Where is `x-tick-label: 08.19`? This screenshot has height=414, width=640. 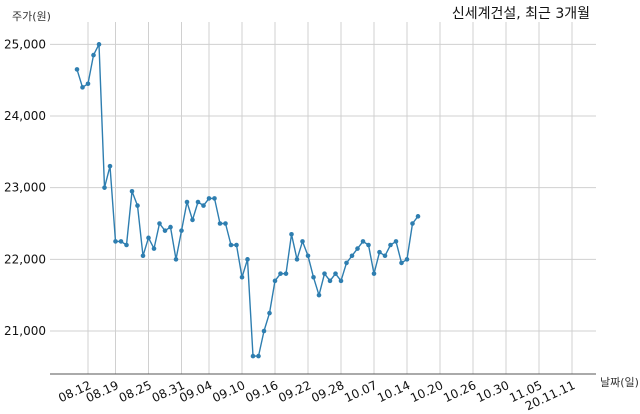
x-tick-label: 08.19 is located at coordinates (102, 391).